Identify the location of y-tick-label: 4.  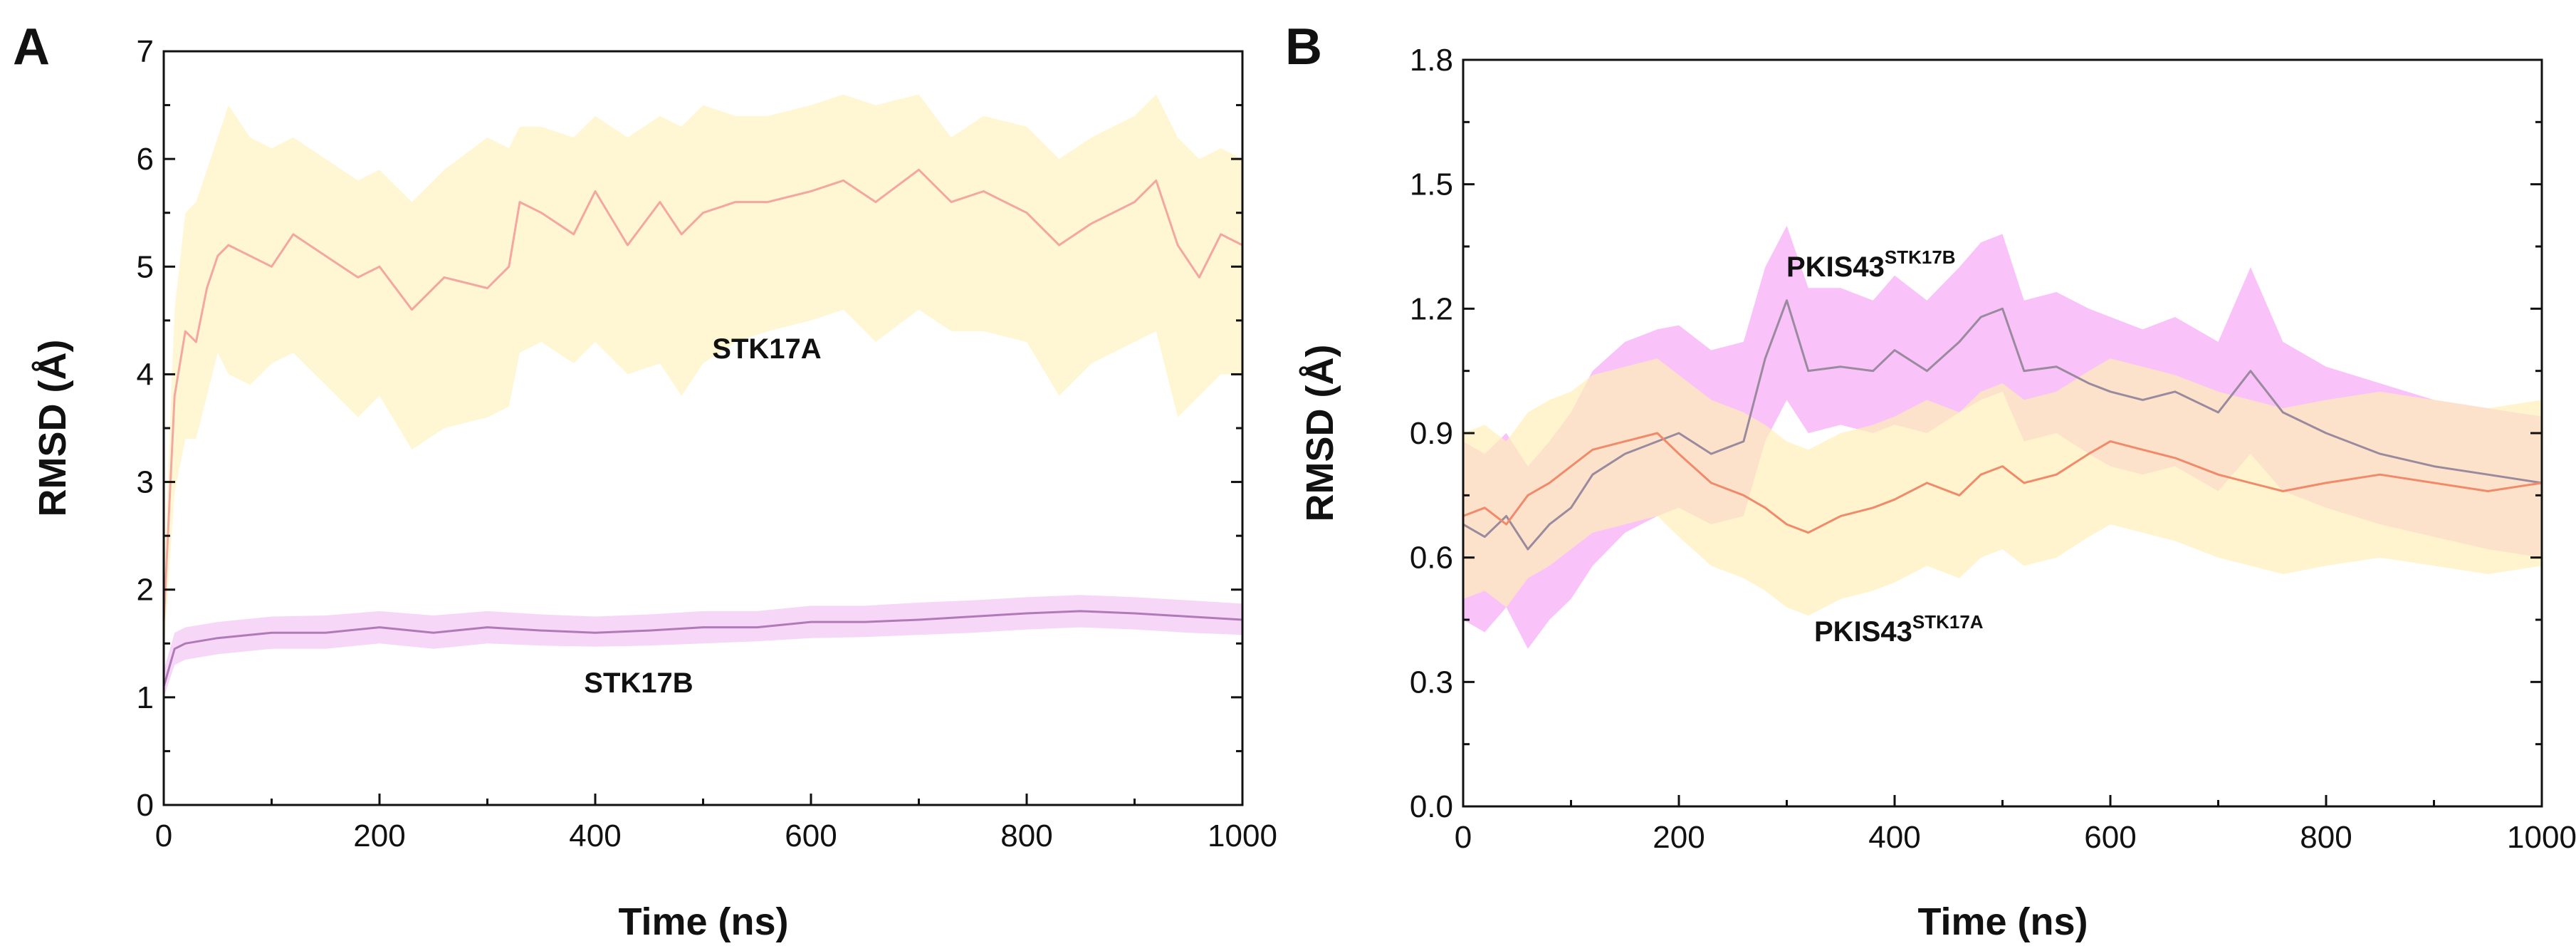
(145, 375).